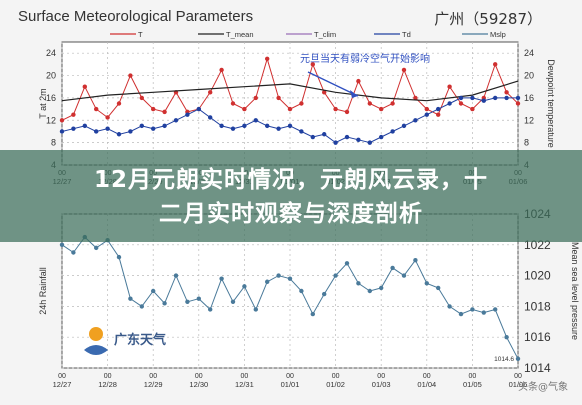 This screenshot has height=405, width=582. Describe the element at coordinates (290, 91) in the screenshot. I see `series-line-T_mean` at that location.